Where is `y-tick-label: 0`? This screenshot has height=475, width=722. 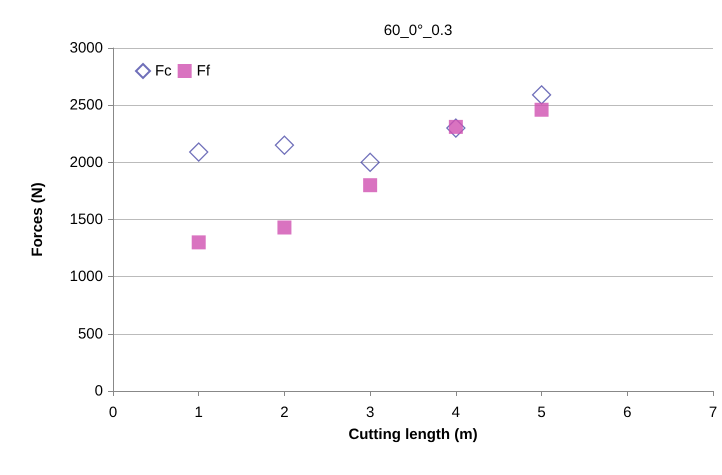 y-tick-label: 0 is located at coordinates (98, 391).